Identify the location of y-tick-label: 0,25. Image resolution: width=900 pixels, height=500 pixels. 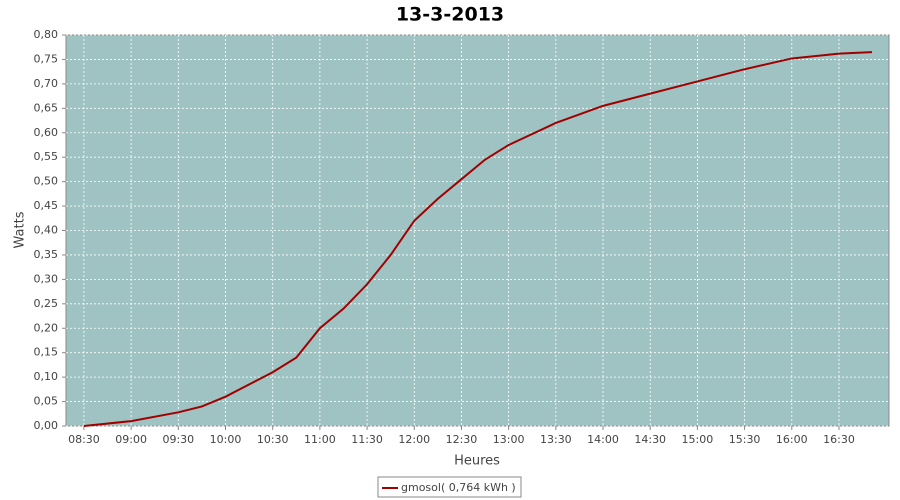
(46, 303).